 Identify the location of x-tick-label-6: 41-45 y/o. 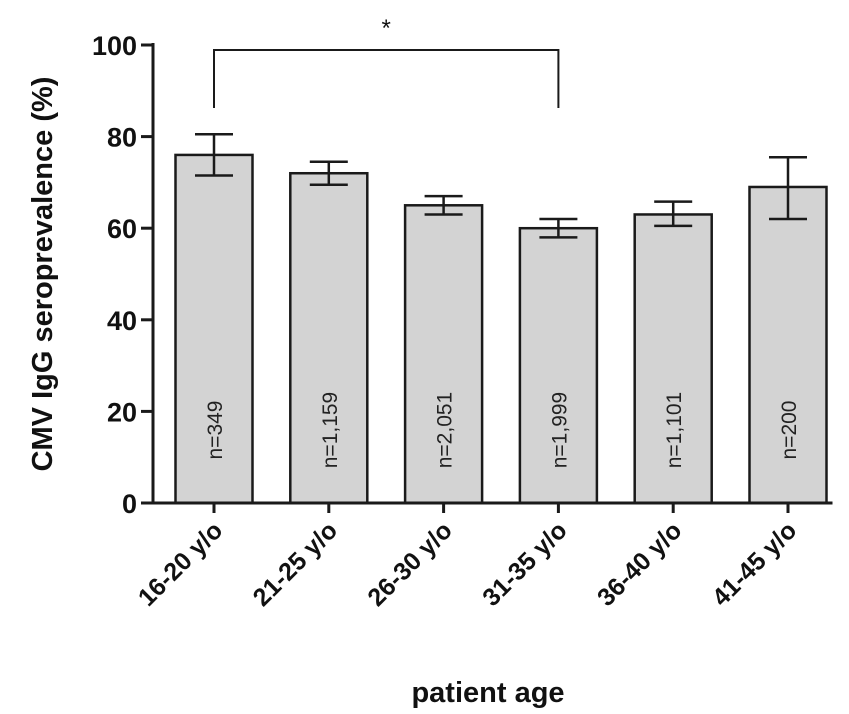
(754, 563).